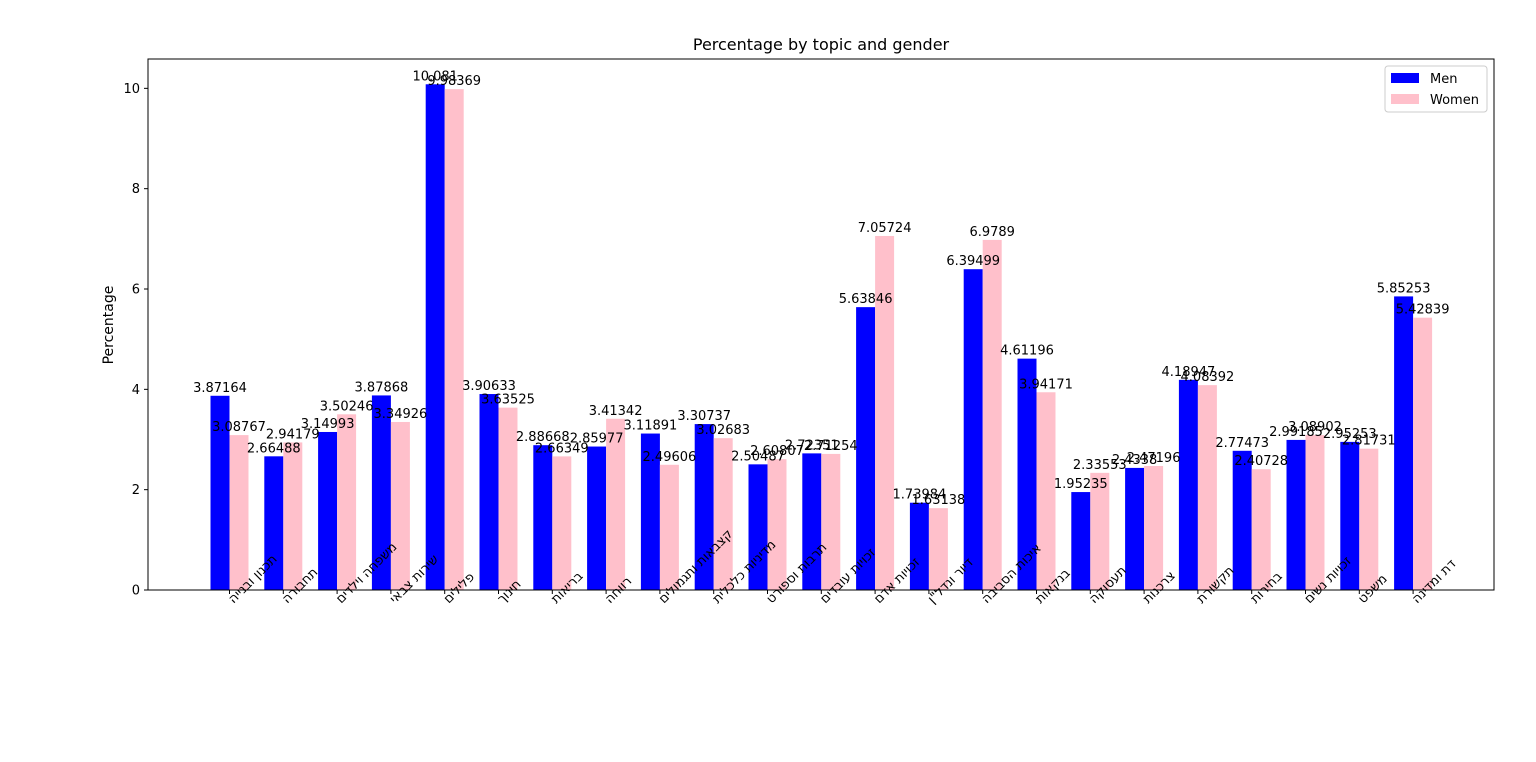 The height and width of the screenshot is (762, 1536). What do you see at coordinates (1189, 372) in the screenshot?
I see `data-label-men-18: 4.18947` at bounding box center [1189, 372].